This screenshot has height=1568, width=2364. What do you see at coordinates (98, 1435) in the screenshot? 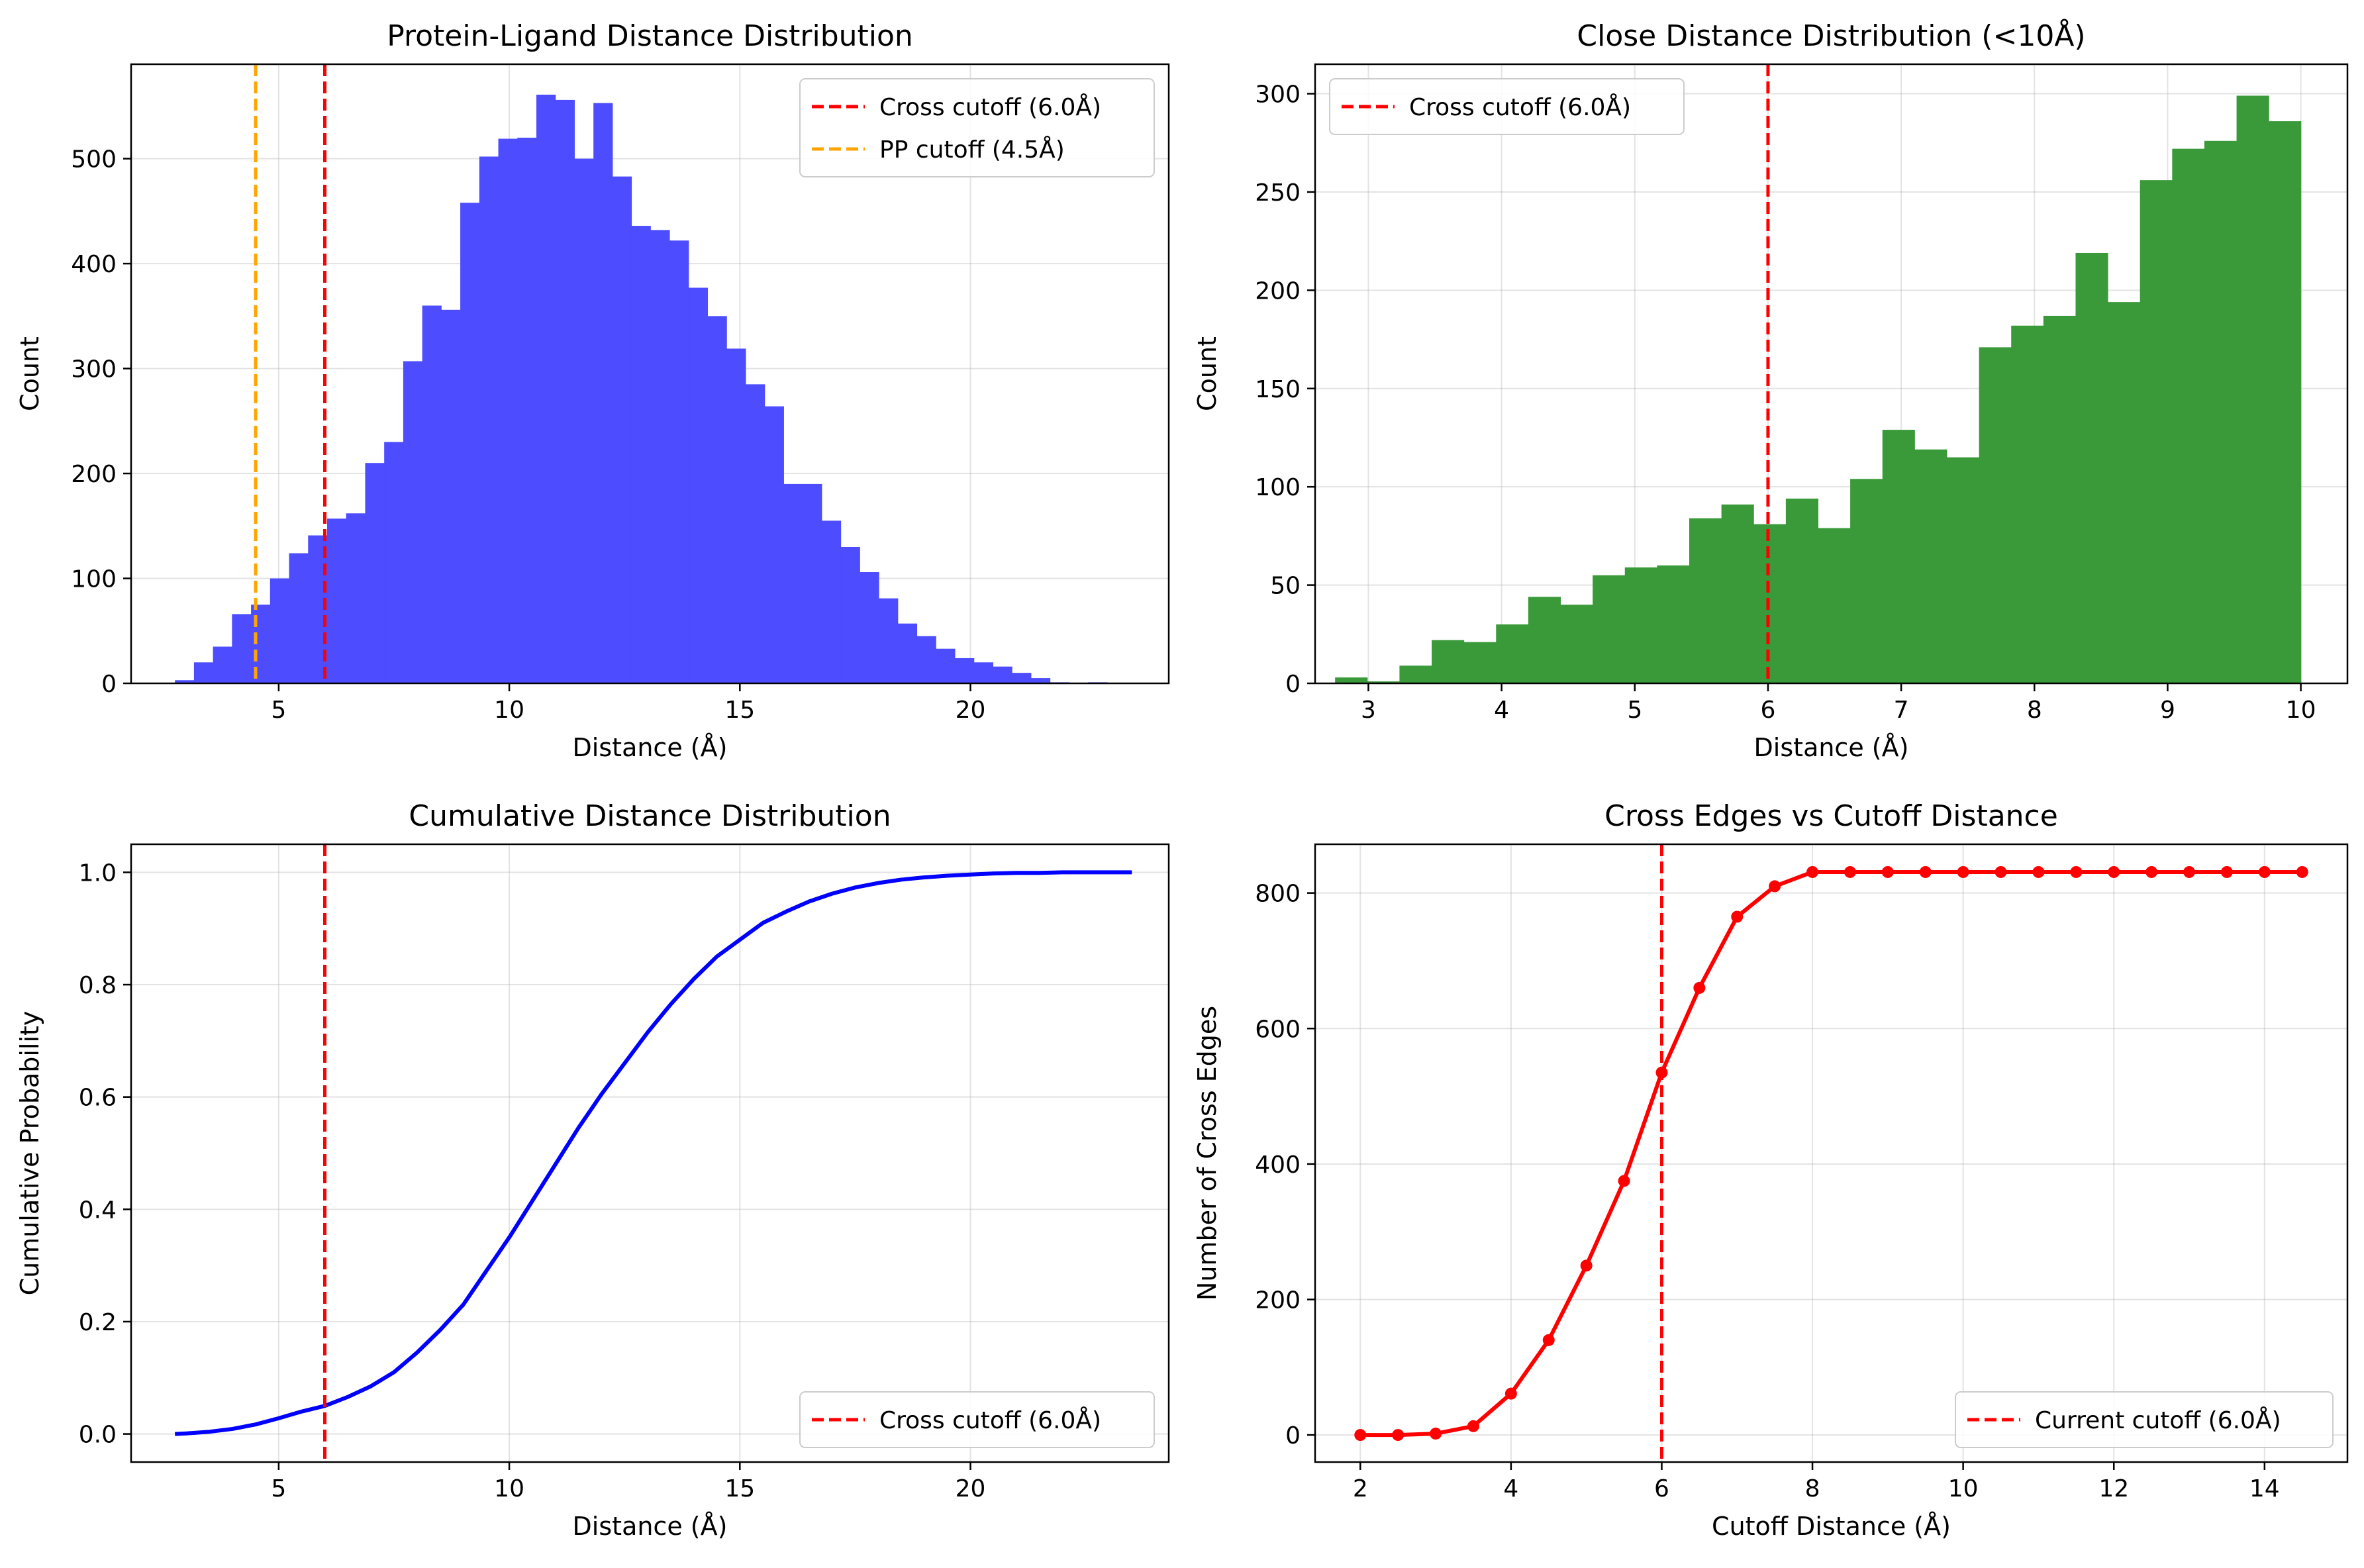
I see `y-tick-label: 0.0` at bounding box center [98, 1435].